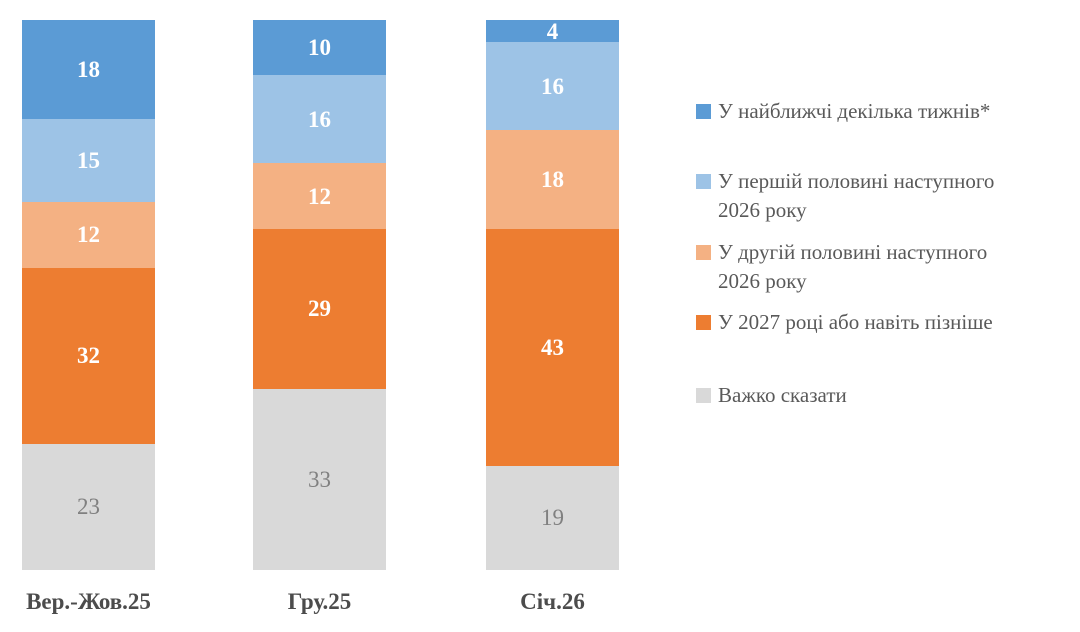  I want to click on segment-value-label: 43, so click(552, 347).